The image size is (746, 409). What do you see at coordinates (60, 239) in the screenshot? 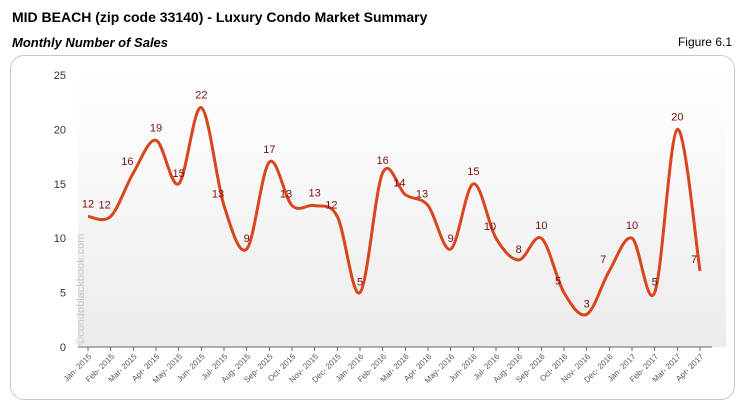
I see `y-tick-label: 10` at bounding box center [60, 239].